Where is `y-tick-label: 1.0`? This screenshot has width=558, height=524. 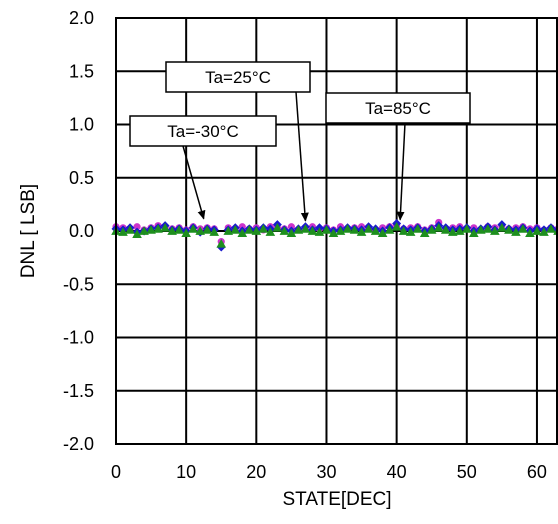 y-tick-label: 1.0 is located at coordinates (81, 125).